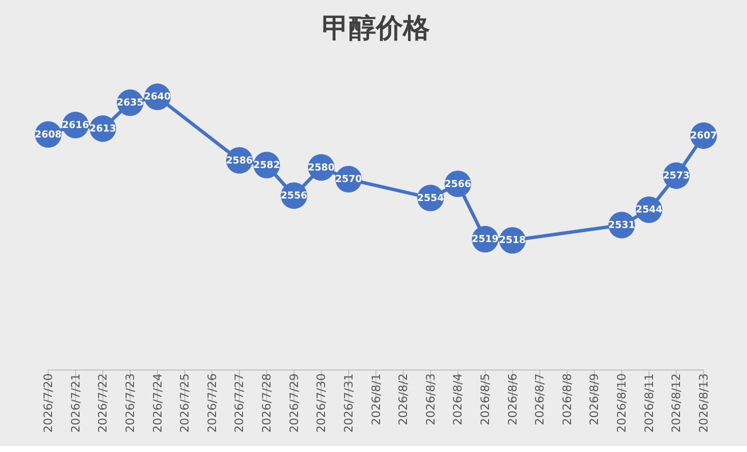 This screenshot has height=452, width=747. I want to click on x-tick-label: 2026/8/9, so click(594, 399).